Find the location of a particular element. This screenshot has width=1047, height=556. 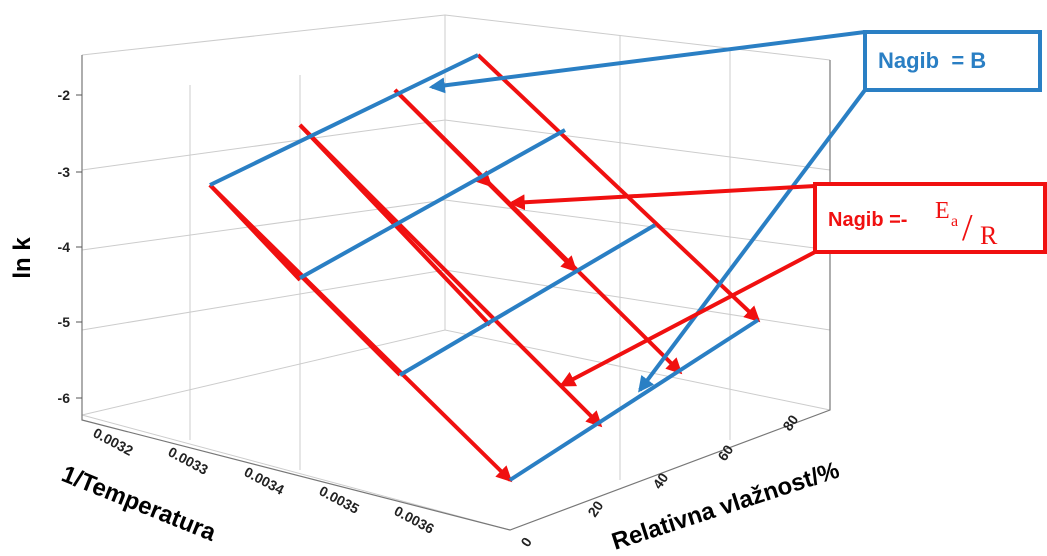

z-tick-label: -6 is located at coordinates (64, 398).